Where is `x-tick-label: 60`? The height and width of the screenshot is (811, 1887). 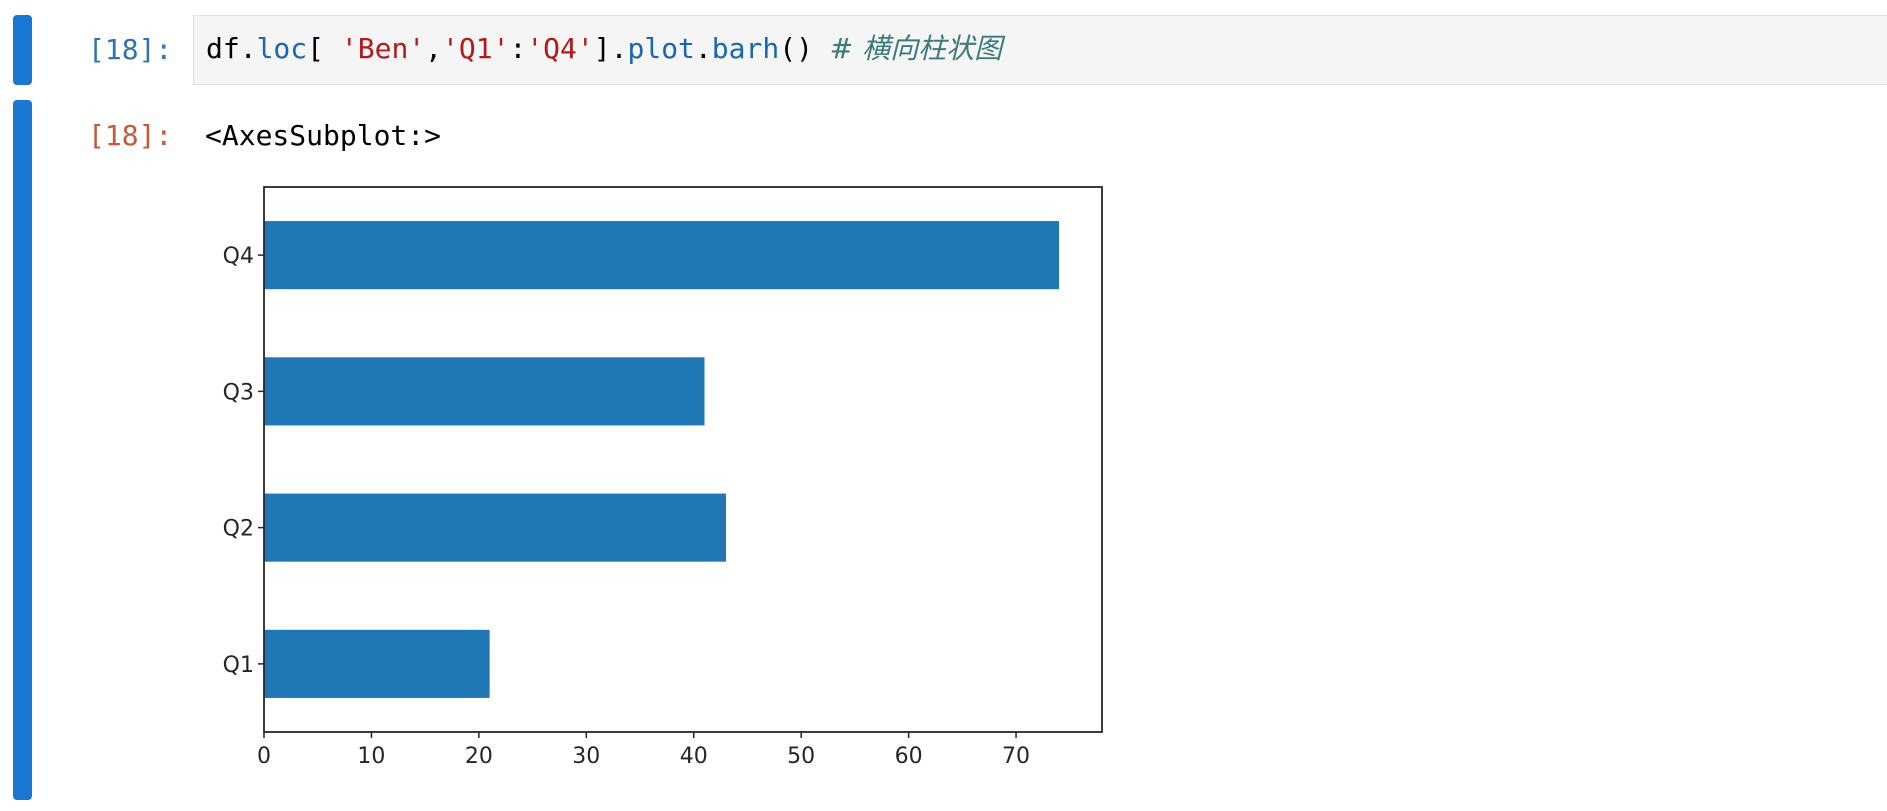 x-tick-label: 60 is located at coordinates (909, 756).